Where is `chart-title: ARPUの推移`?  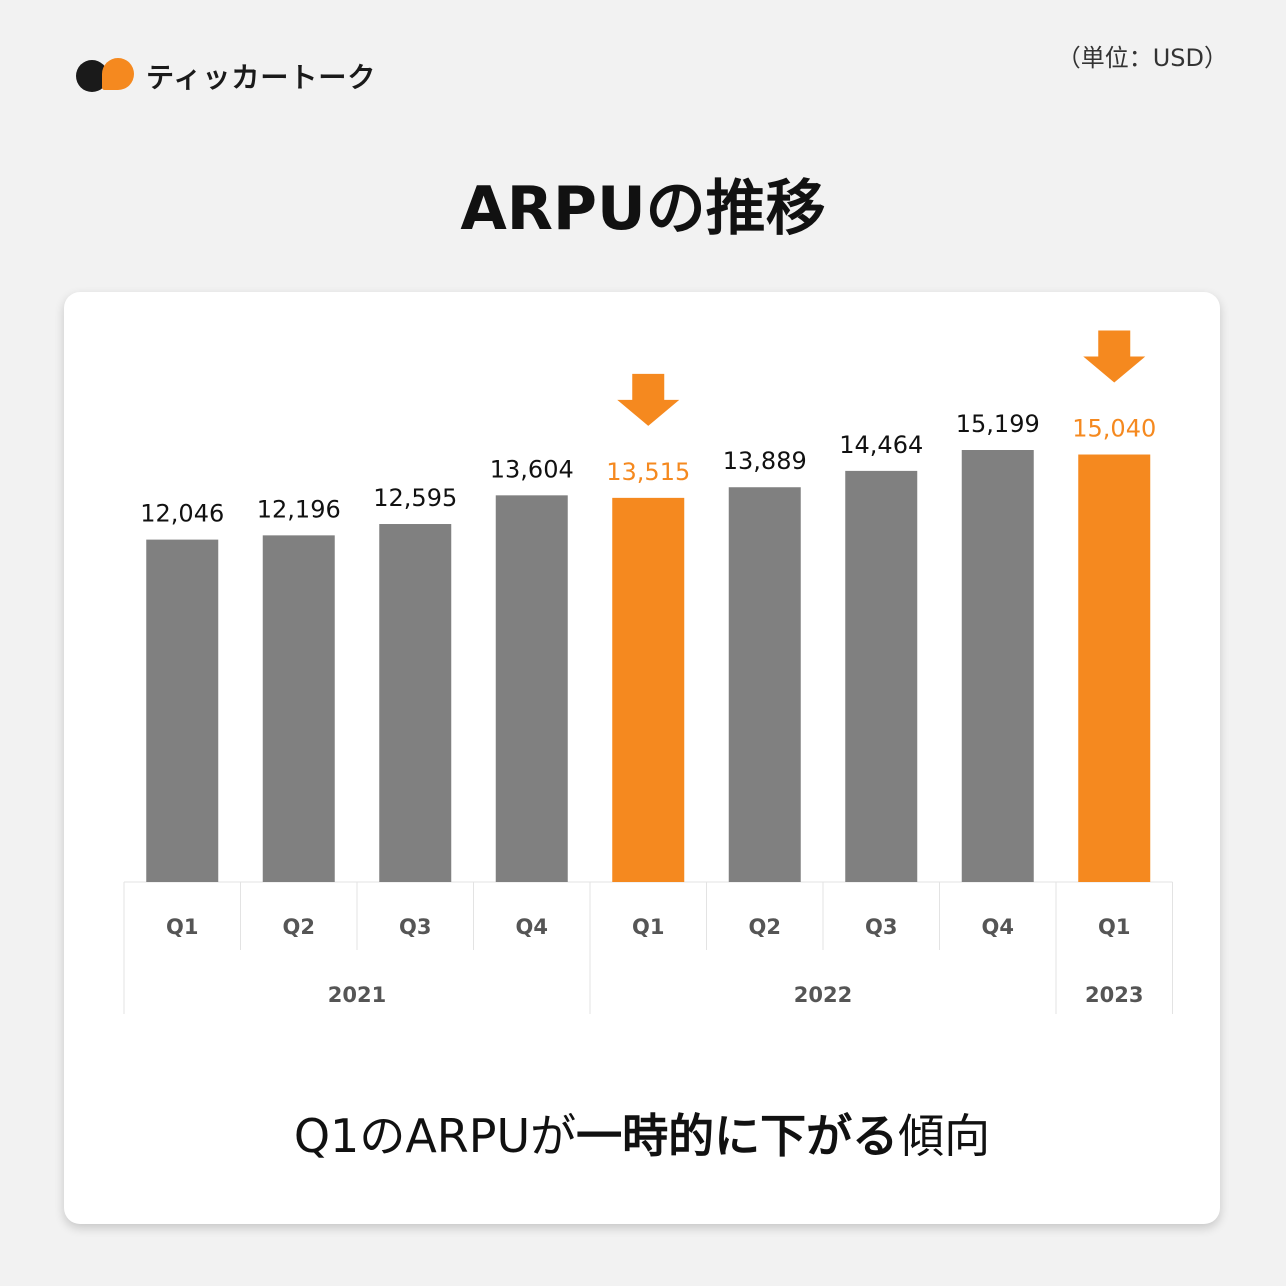
chart-title: ARPUの推移 is located at coordinates (643, 209).